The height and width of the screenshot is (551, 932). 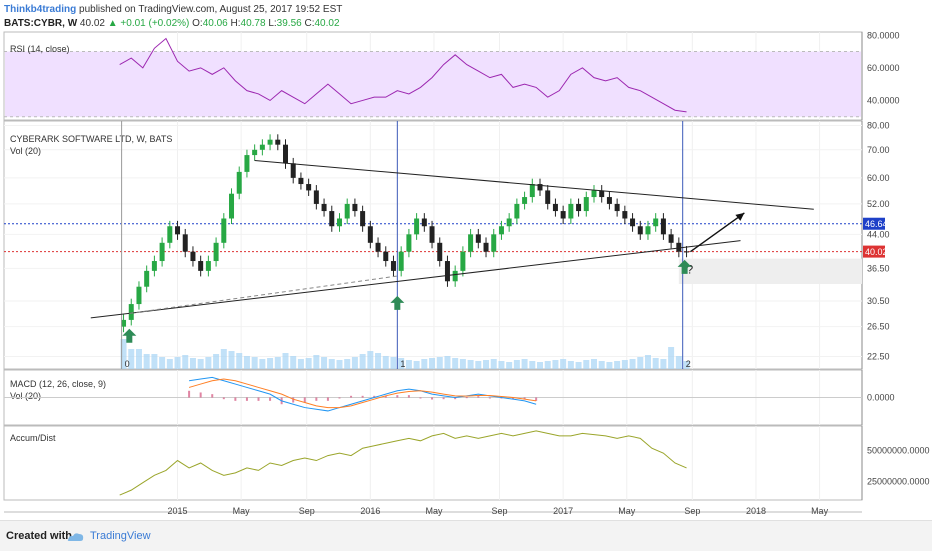 What do you see at coordinates (878, 234) in the screenshot?
I see `price-tick-label: 44.00` at bounding box center [878, 234].